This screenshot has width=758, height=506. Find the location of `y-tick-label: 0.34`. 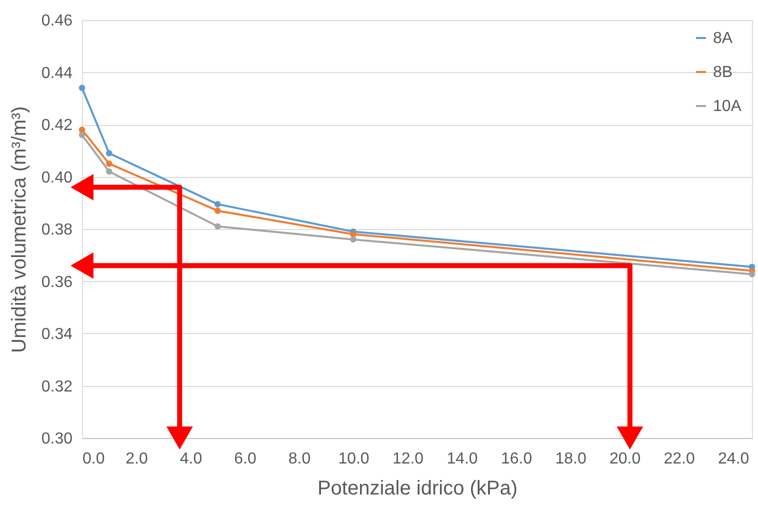

y-tick-label: 0.34 is located at coordinates (57, 334).